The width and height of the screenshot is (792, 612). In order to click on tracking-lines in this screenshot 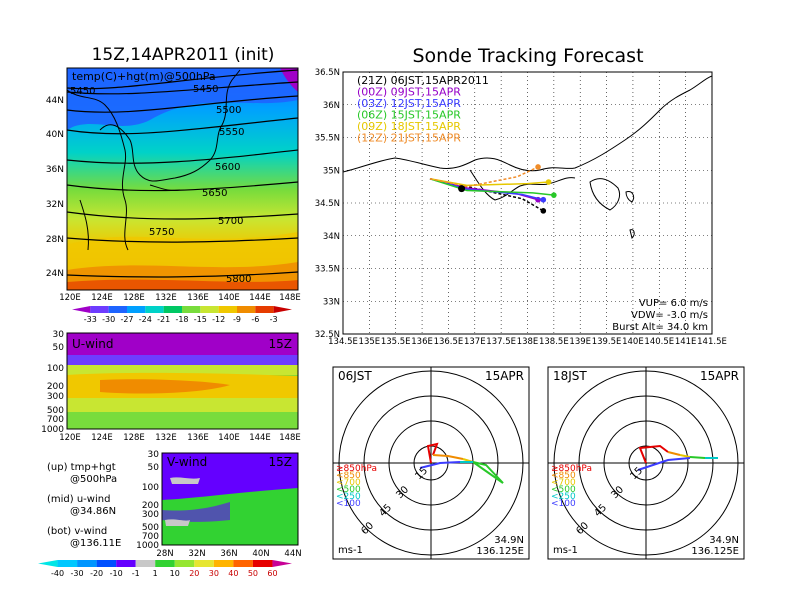, I will do `click(493, 189)`.